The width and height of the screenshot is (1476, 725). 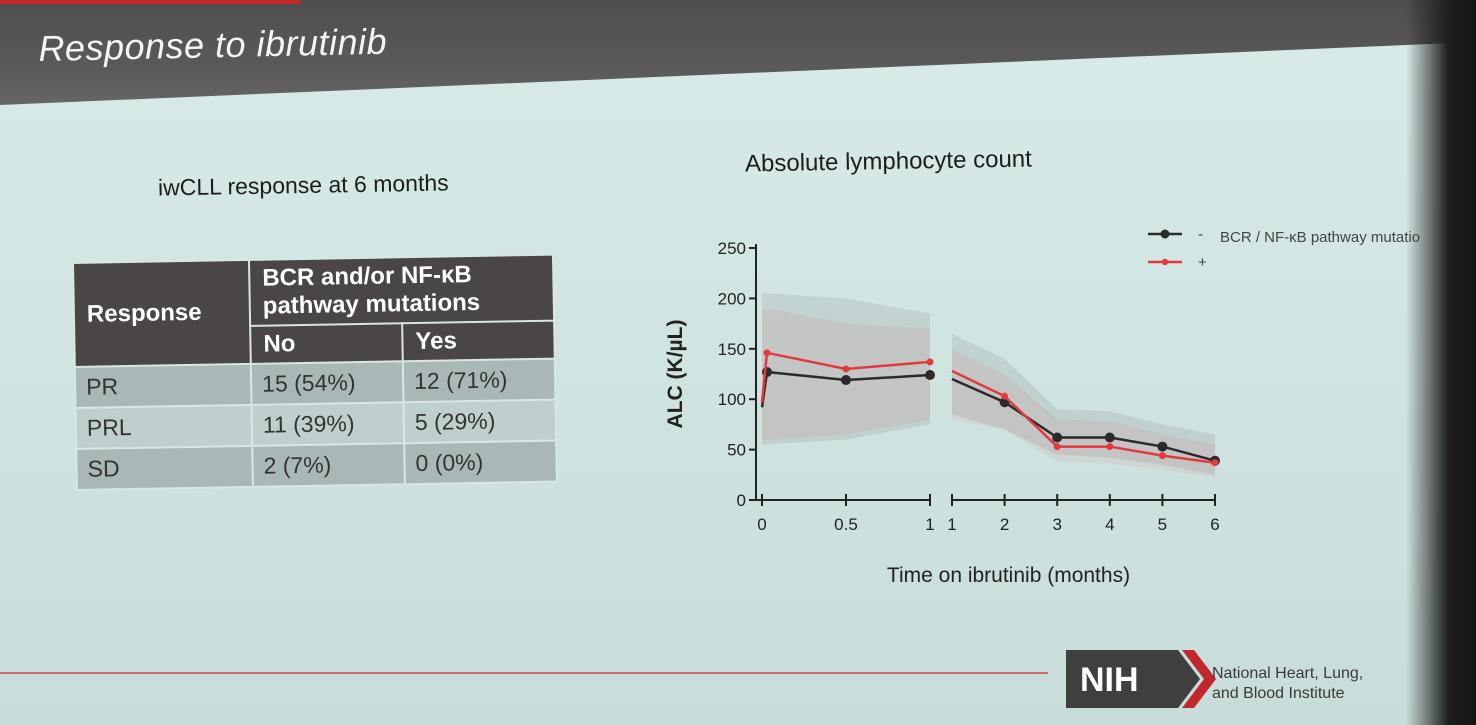 What do you see at coordinates (162, 313) in the screenshot?
I see `header-response: Response` at bounding box center [162, 313].